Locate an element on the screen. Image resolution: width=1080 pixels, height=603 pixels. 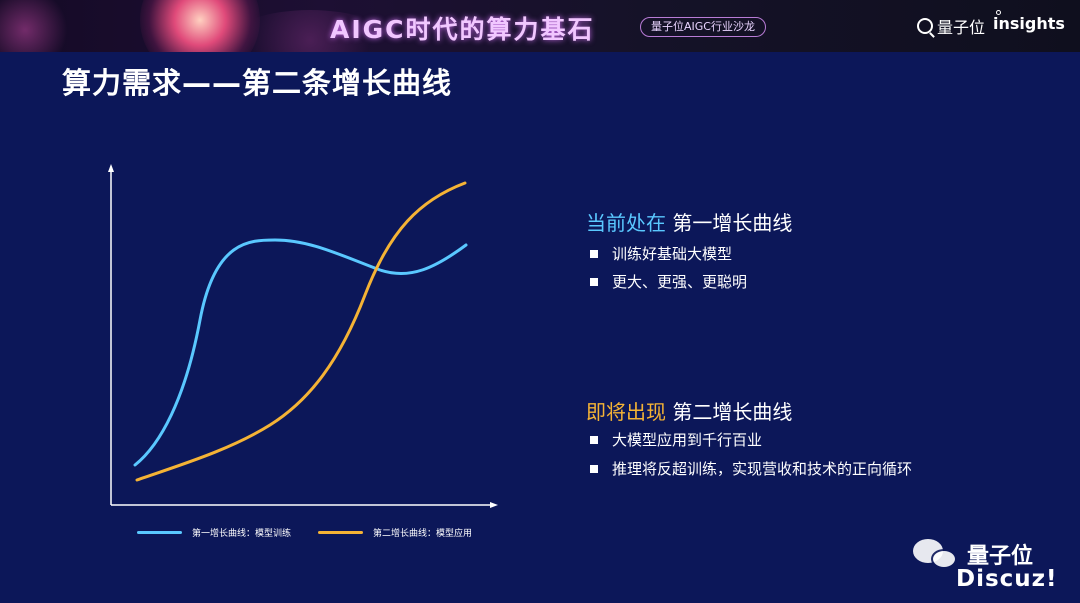
page-title: 算力需求——第二条增长曲线 is located at coordinates (257, 83).